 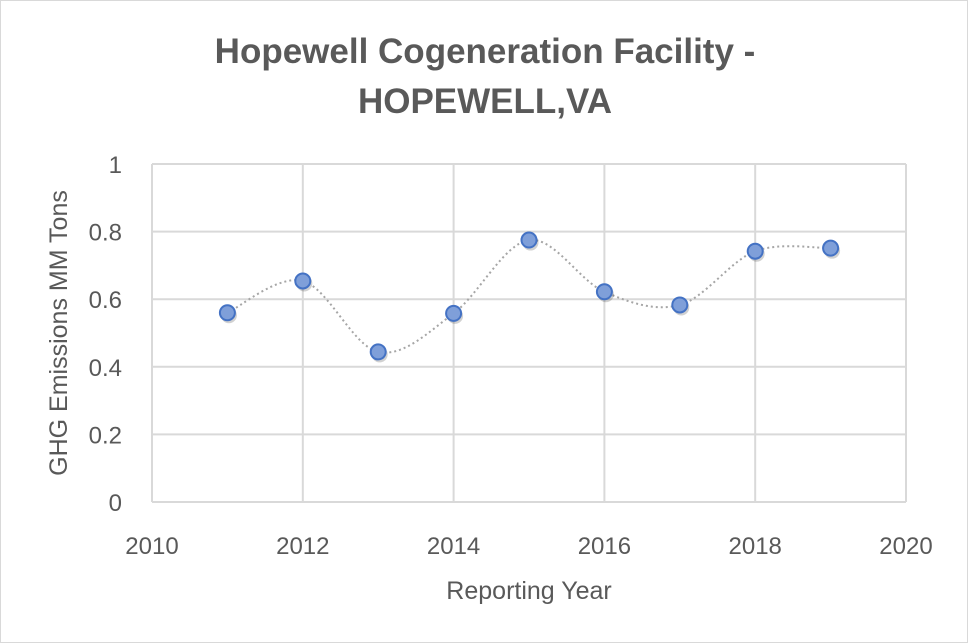 I want to click on chart-title-line-2: HOPEWELL,VA, so click(x=485, y=101).